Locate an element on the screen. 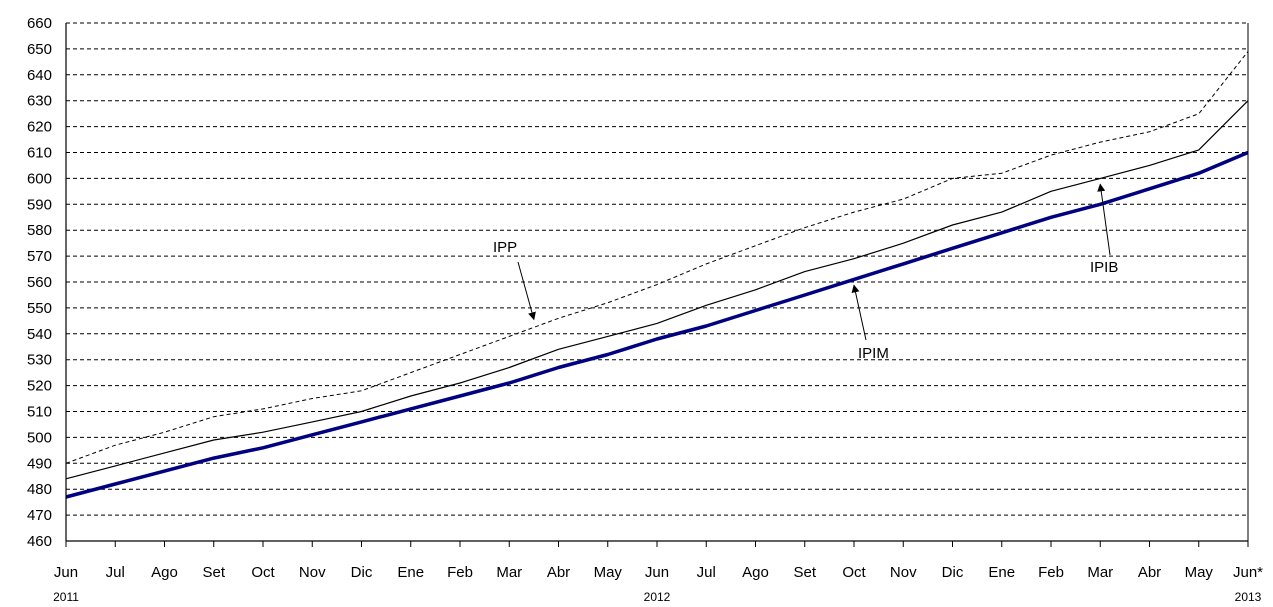  y-tick-label: 530 is located at coordinates (39, 360).